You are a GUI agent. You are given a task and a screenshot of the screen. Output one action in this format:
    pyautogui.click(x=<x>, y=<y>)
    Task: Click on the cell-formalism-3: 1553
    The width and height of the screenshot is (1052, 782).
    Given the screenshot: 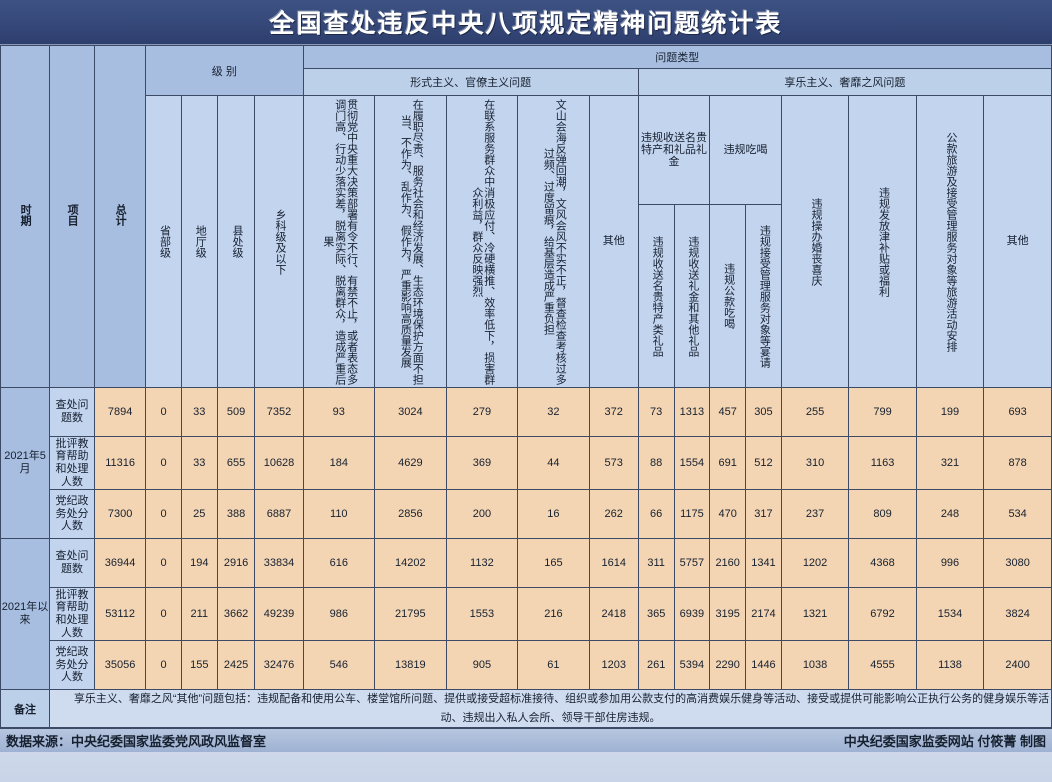 What is the action you would take?
    pyautogui.click(x=482, y=614)
    